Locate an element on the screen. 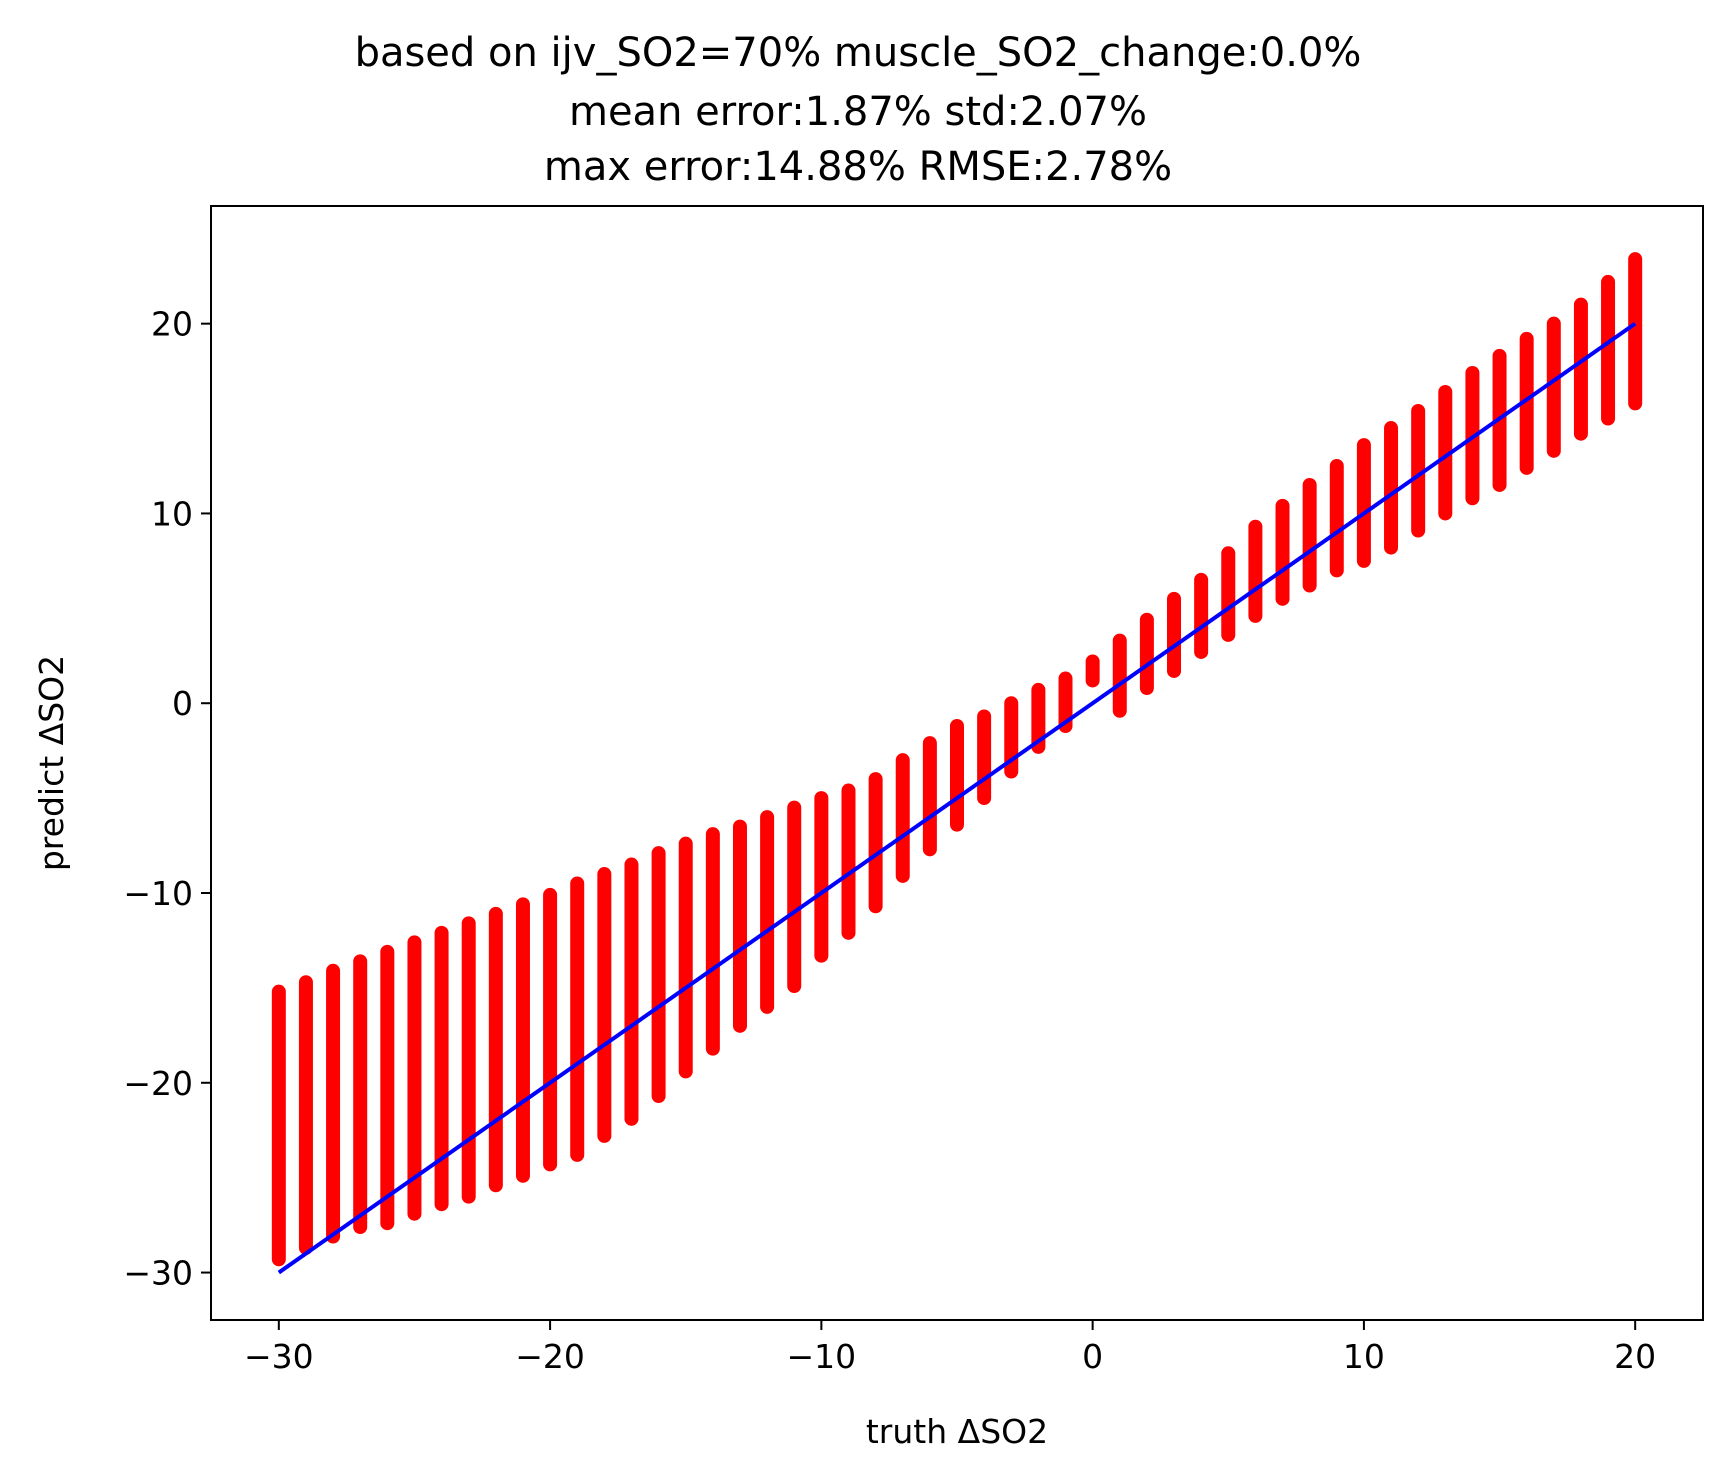 The width and height of the screenshot is (1727, 1474). y-tick-label: −10 is located at coordinates (158, 893).